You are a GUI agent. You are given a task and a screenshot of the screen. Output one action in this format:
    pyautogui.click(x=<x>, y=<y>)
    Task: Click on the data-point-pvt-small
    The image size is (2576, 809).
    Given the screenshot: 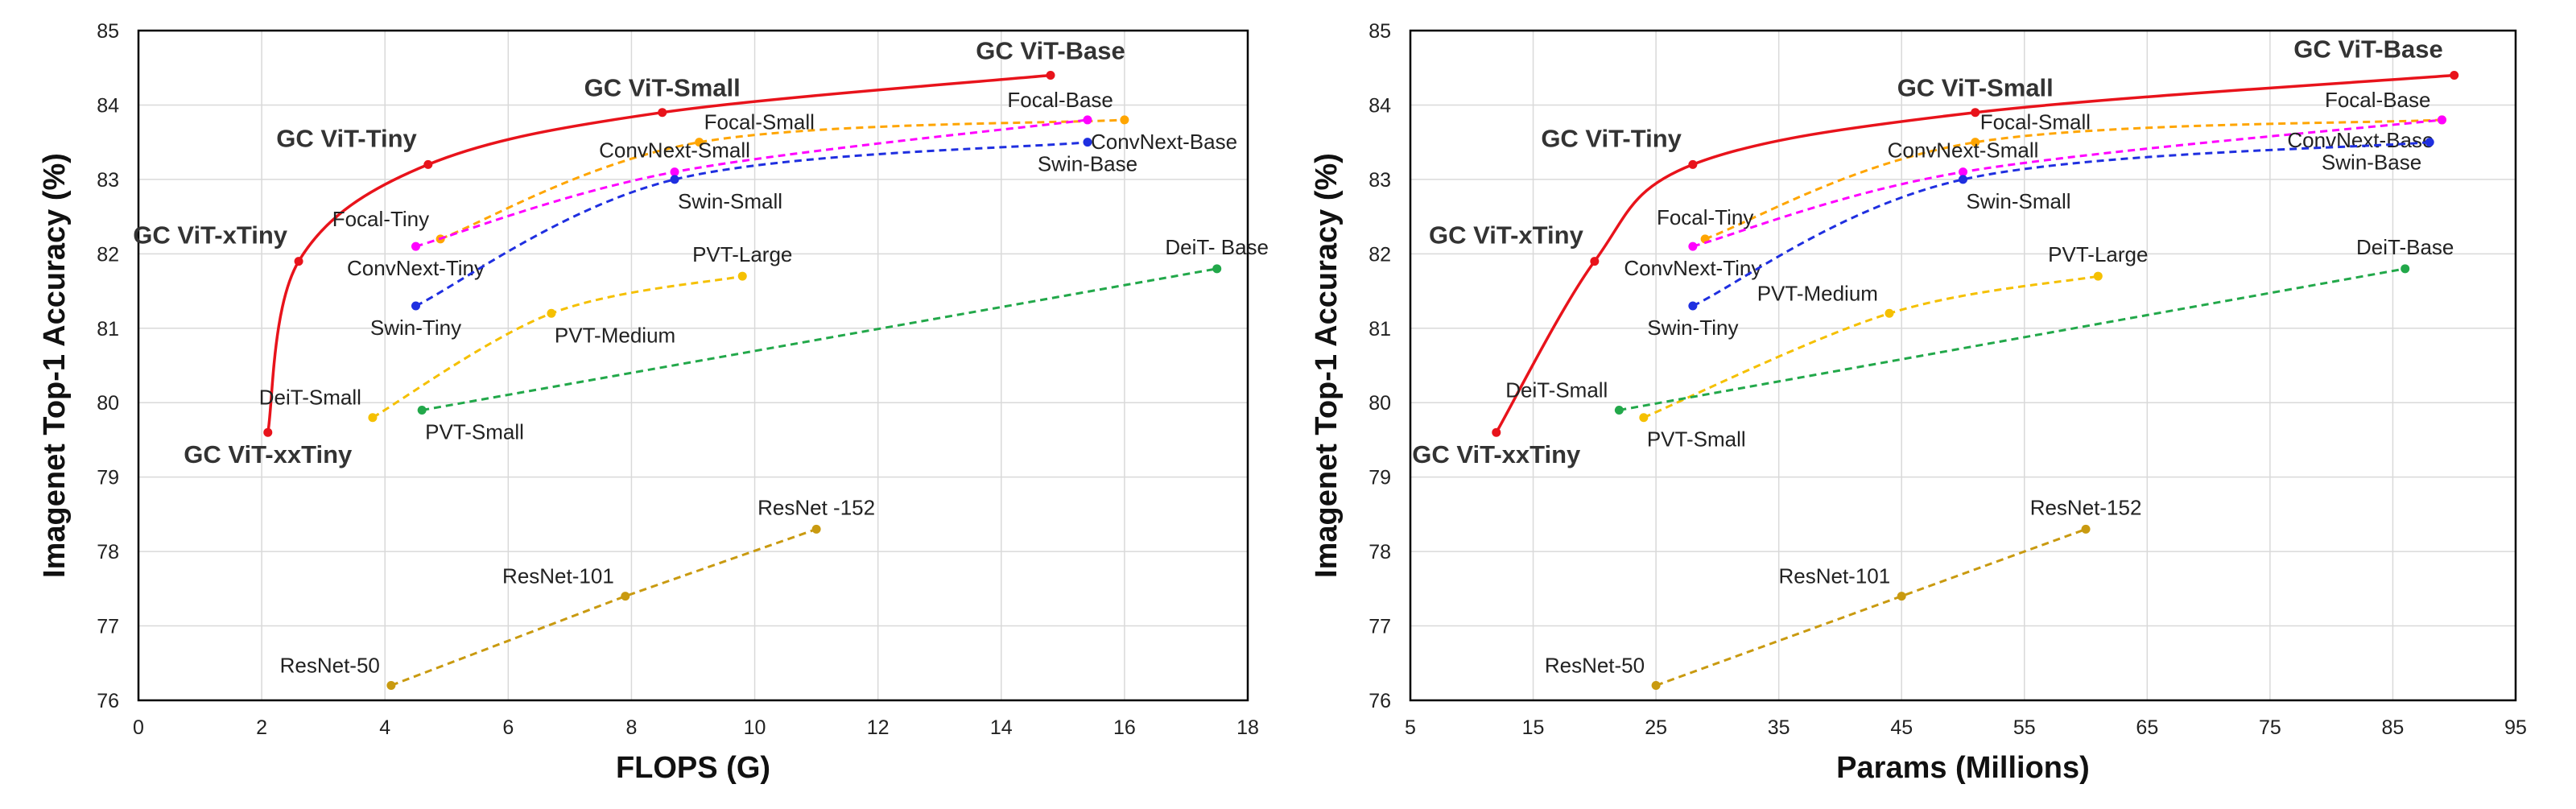 What is the action you would take?
    pyautogui.click(x=1644, y=418)
    